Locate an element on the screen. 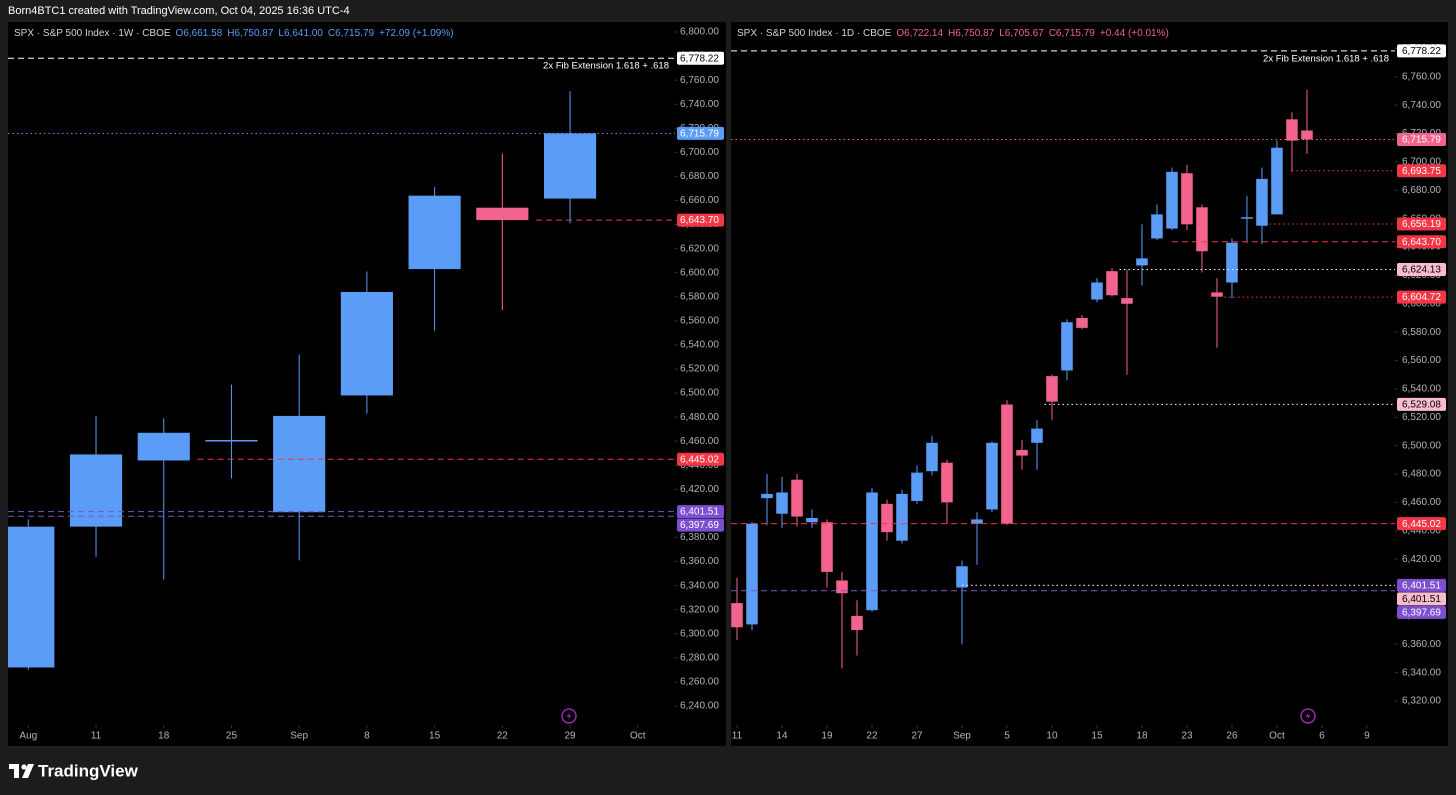 Image resolution: width=1456 pixels, height=795 pixels. legend-value: H6,750.87 is located at coordinates (971, 33).